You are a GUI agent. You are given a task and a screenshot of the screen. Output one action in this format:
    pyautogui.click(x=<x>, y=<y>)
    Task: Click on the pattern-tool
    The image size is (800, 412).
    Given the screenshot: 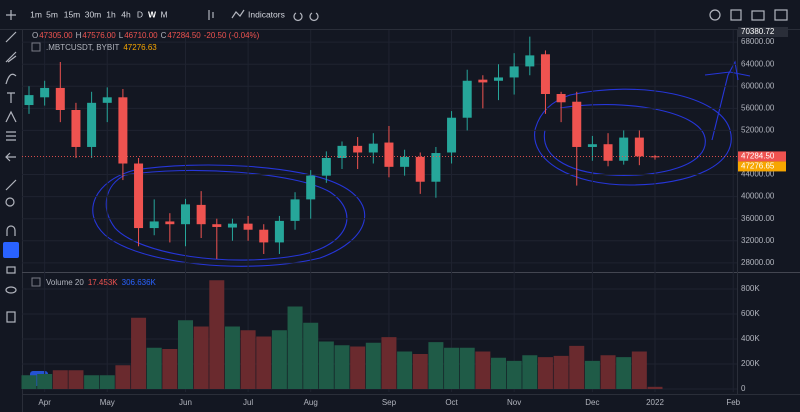 What is the action you would take?
    pyautogui.click(x=11, y=116)
    